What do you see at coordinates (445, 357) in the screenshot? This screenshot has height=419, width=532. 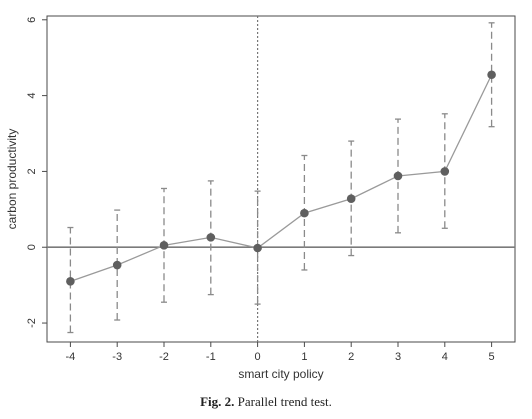 I see `x-tick-label: 4` at bounding box center [445, 357].